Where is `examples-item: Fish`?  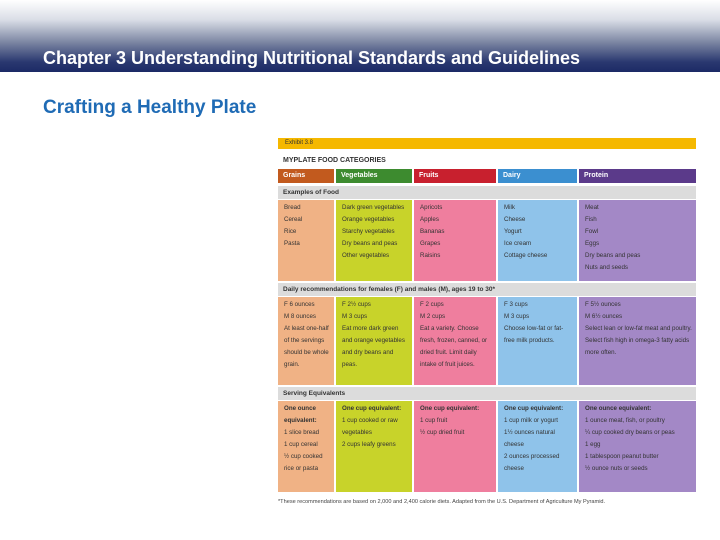 examples-item: Fish is located at coordinates (591, 219).